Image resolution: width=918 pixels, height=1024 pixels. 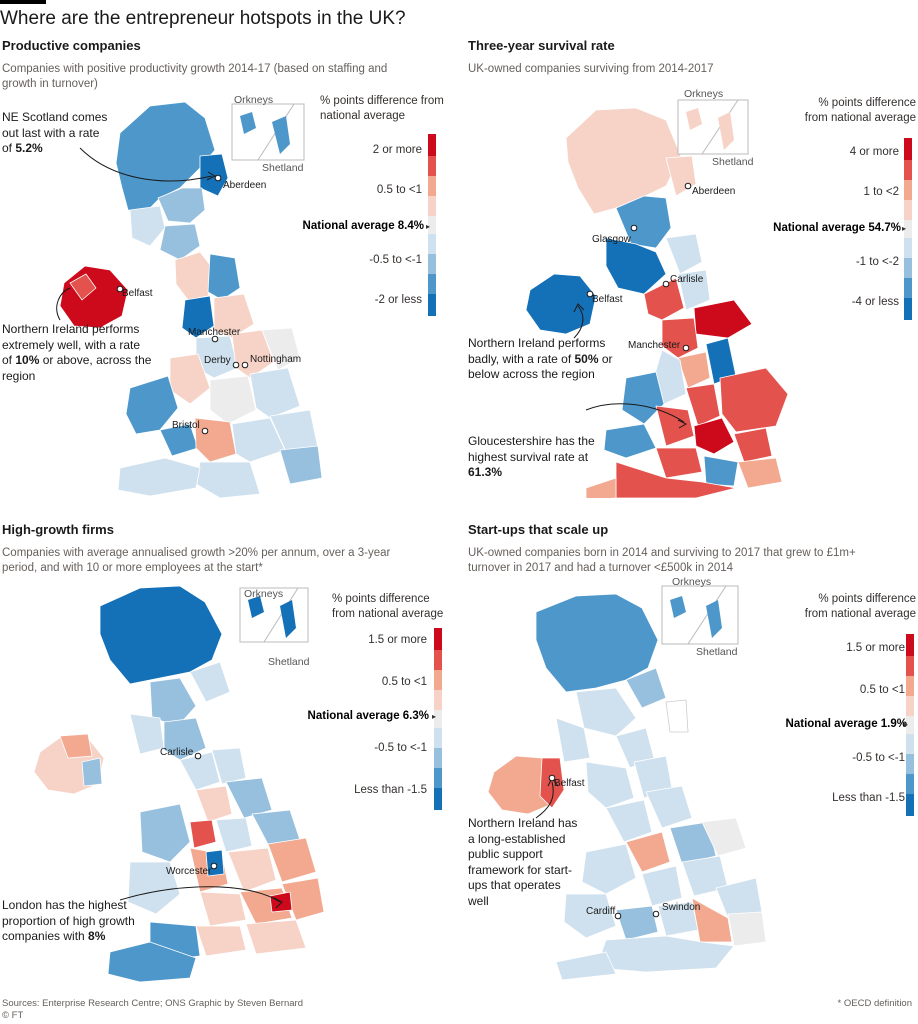 What do you see at coordinates (368, 716) in the screenshot?
I see `legend-national-average: National average 6.3%` at bounding box center [368, 716].